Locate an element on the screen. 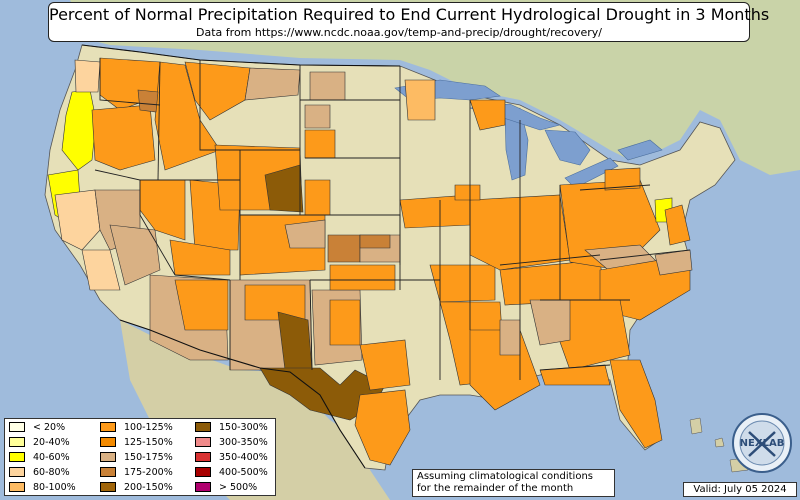 The width and height of the screenshot is (800, 500). logo-x-mark is located at coordinates (762, 444).